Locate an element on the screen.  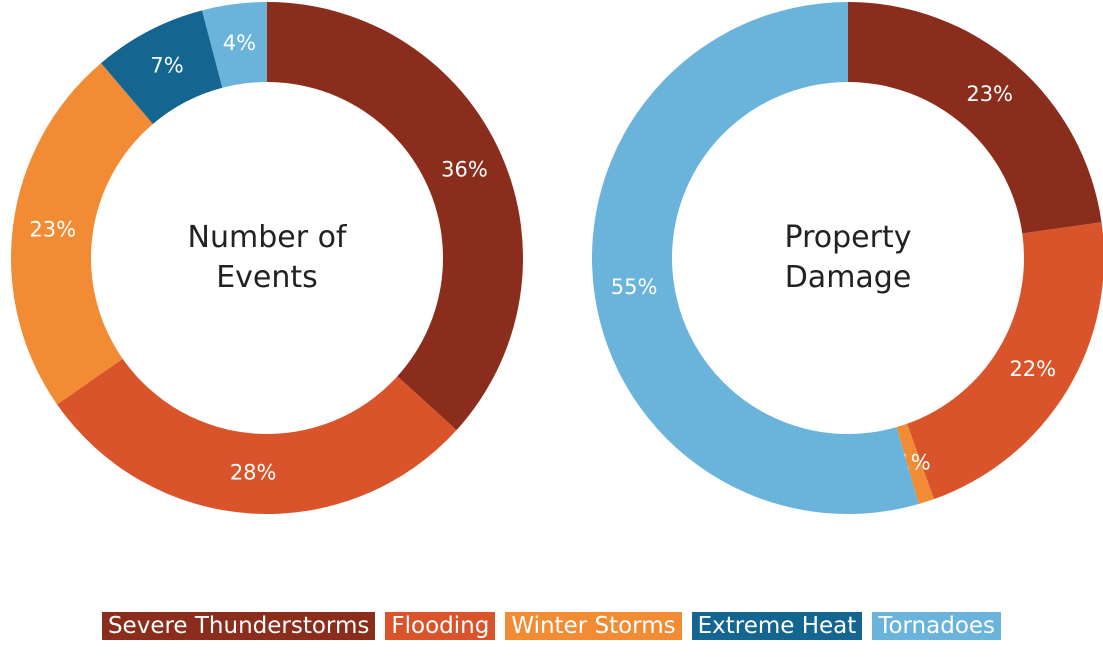
chart-title: Property Damage is located at coordinates (848, 257).